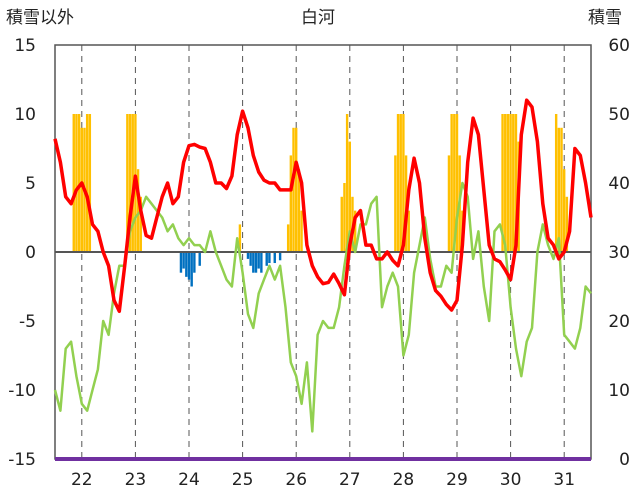 This screenshot has height=501, width=636. I want to click on x-tick-label: 24, so click(189, 480).